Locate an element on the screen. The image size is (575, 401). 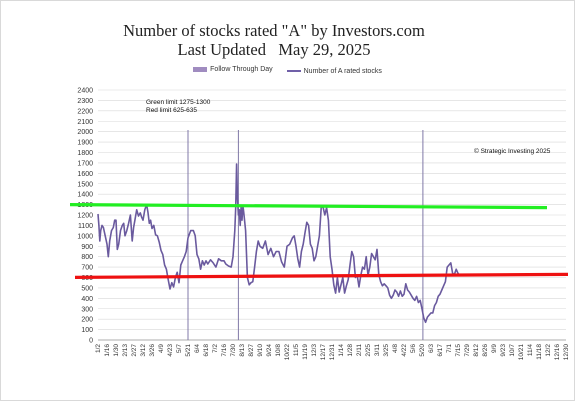
x-tick-label: 7/1 is located at coordinates (449, 348).